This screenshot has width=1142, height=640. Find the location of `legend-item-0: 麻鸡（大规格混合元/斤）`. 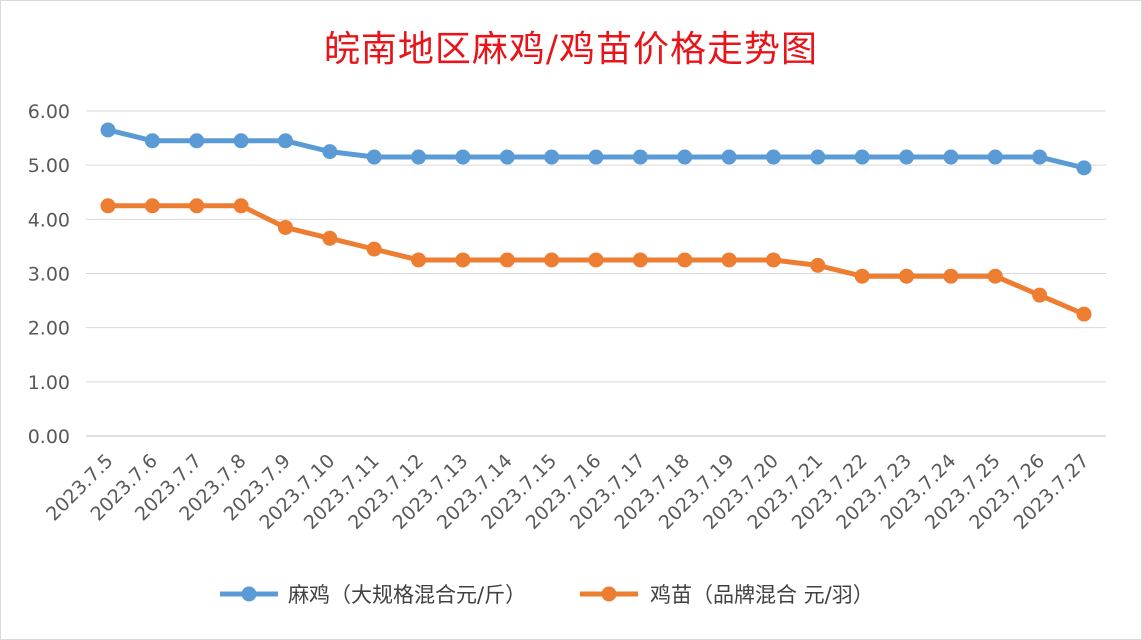

legend-item-0: 麻鸡（大规格混合元/斤） is located at coordinates (373, 595).